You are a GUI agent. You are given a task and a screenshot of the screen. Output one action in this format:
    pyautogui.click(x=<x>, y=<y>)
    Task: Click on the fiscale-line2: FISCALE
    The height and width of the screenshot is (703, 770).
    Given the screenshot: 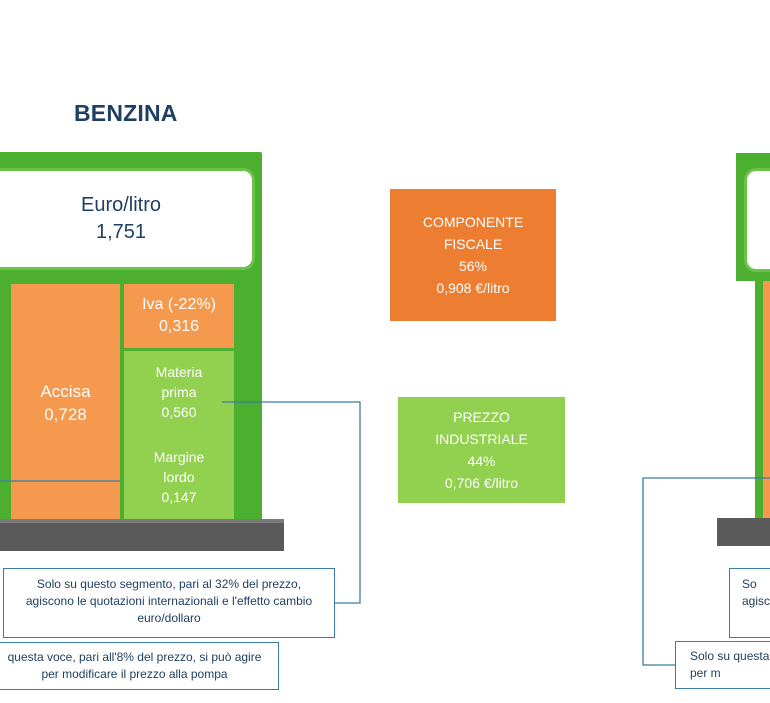 What is the action you would take?
    pyautogui.click(x=473, y=244)
    